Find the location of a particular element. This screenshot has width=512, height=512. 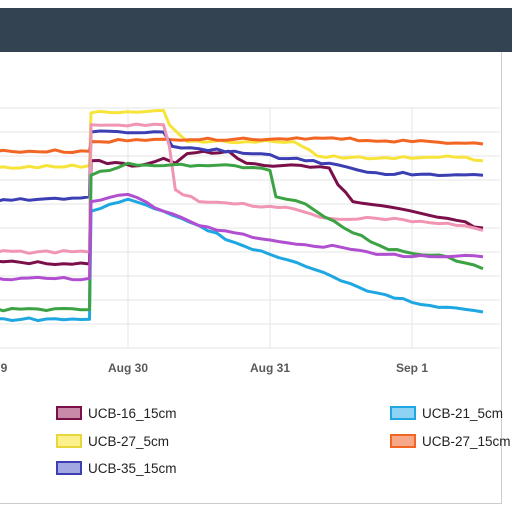

legend-label: UCB-27_5cm is located at coordinates (129, 441).